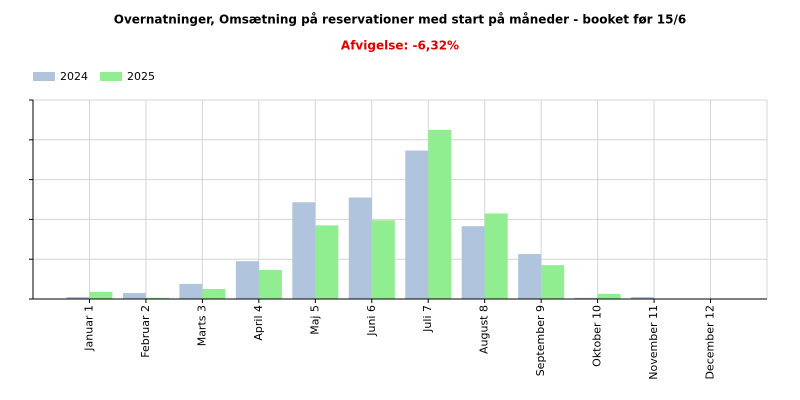  I want to click on x-tick-label: Juni 6, so click(371, 321).